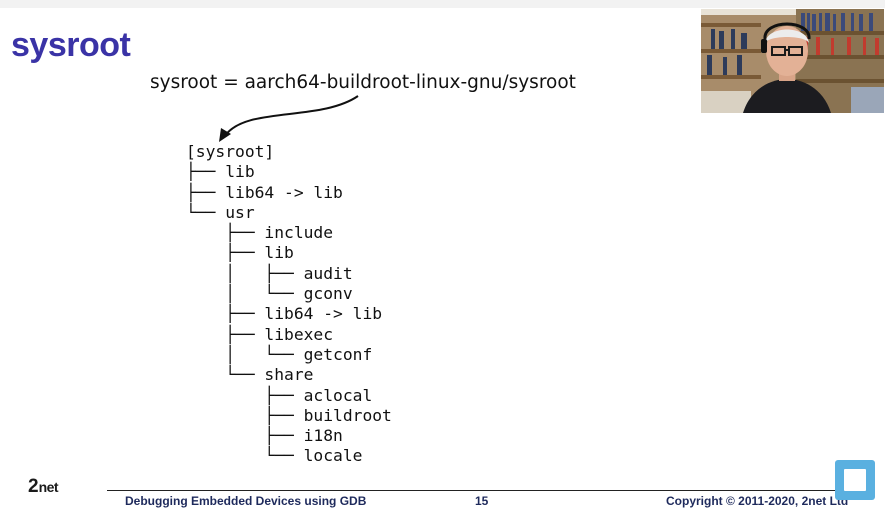 The width and height of the screenshot is (885, 515). I want to click on webcam-scene, so click(792, 61).